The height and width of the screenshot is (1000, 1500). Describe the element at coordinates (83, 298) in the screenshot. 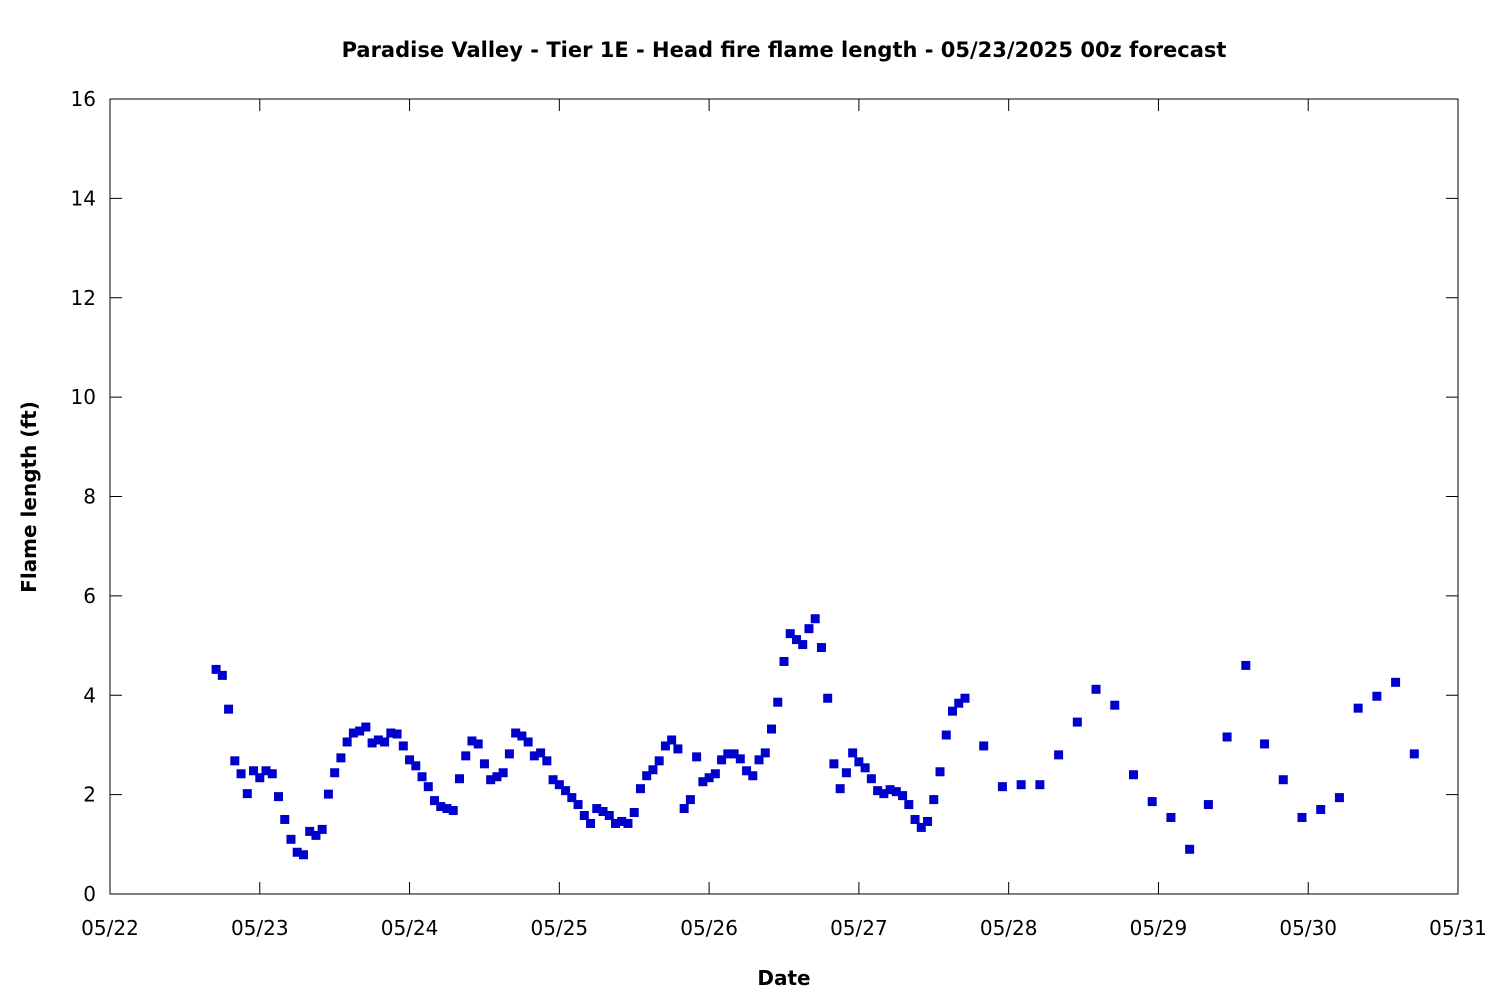

I see `y-tick-label: 12` at that location.